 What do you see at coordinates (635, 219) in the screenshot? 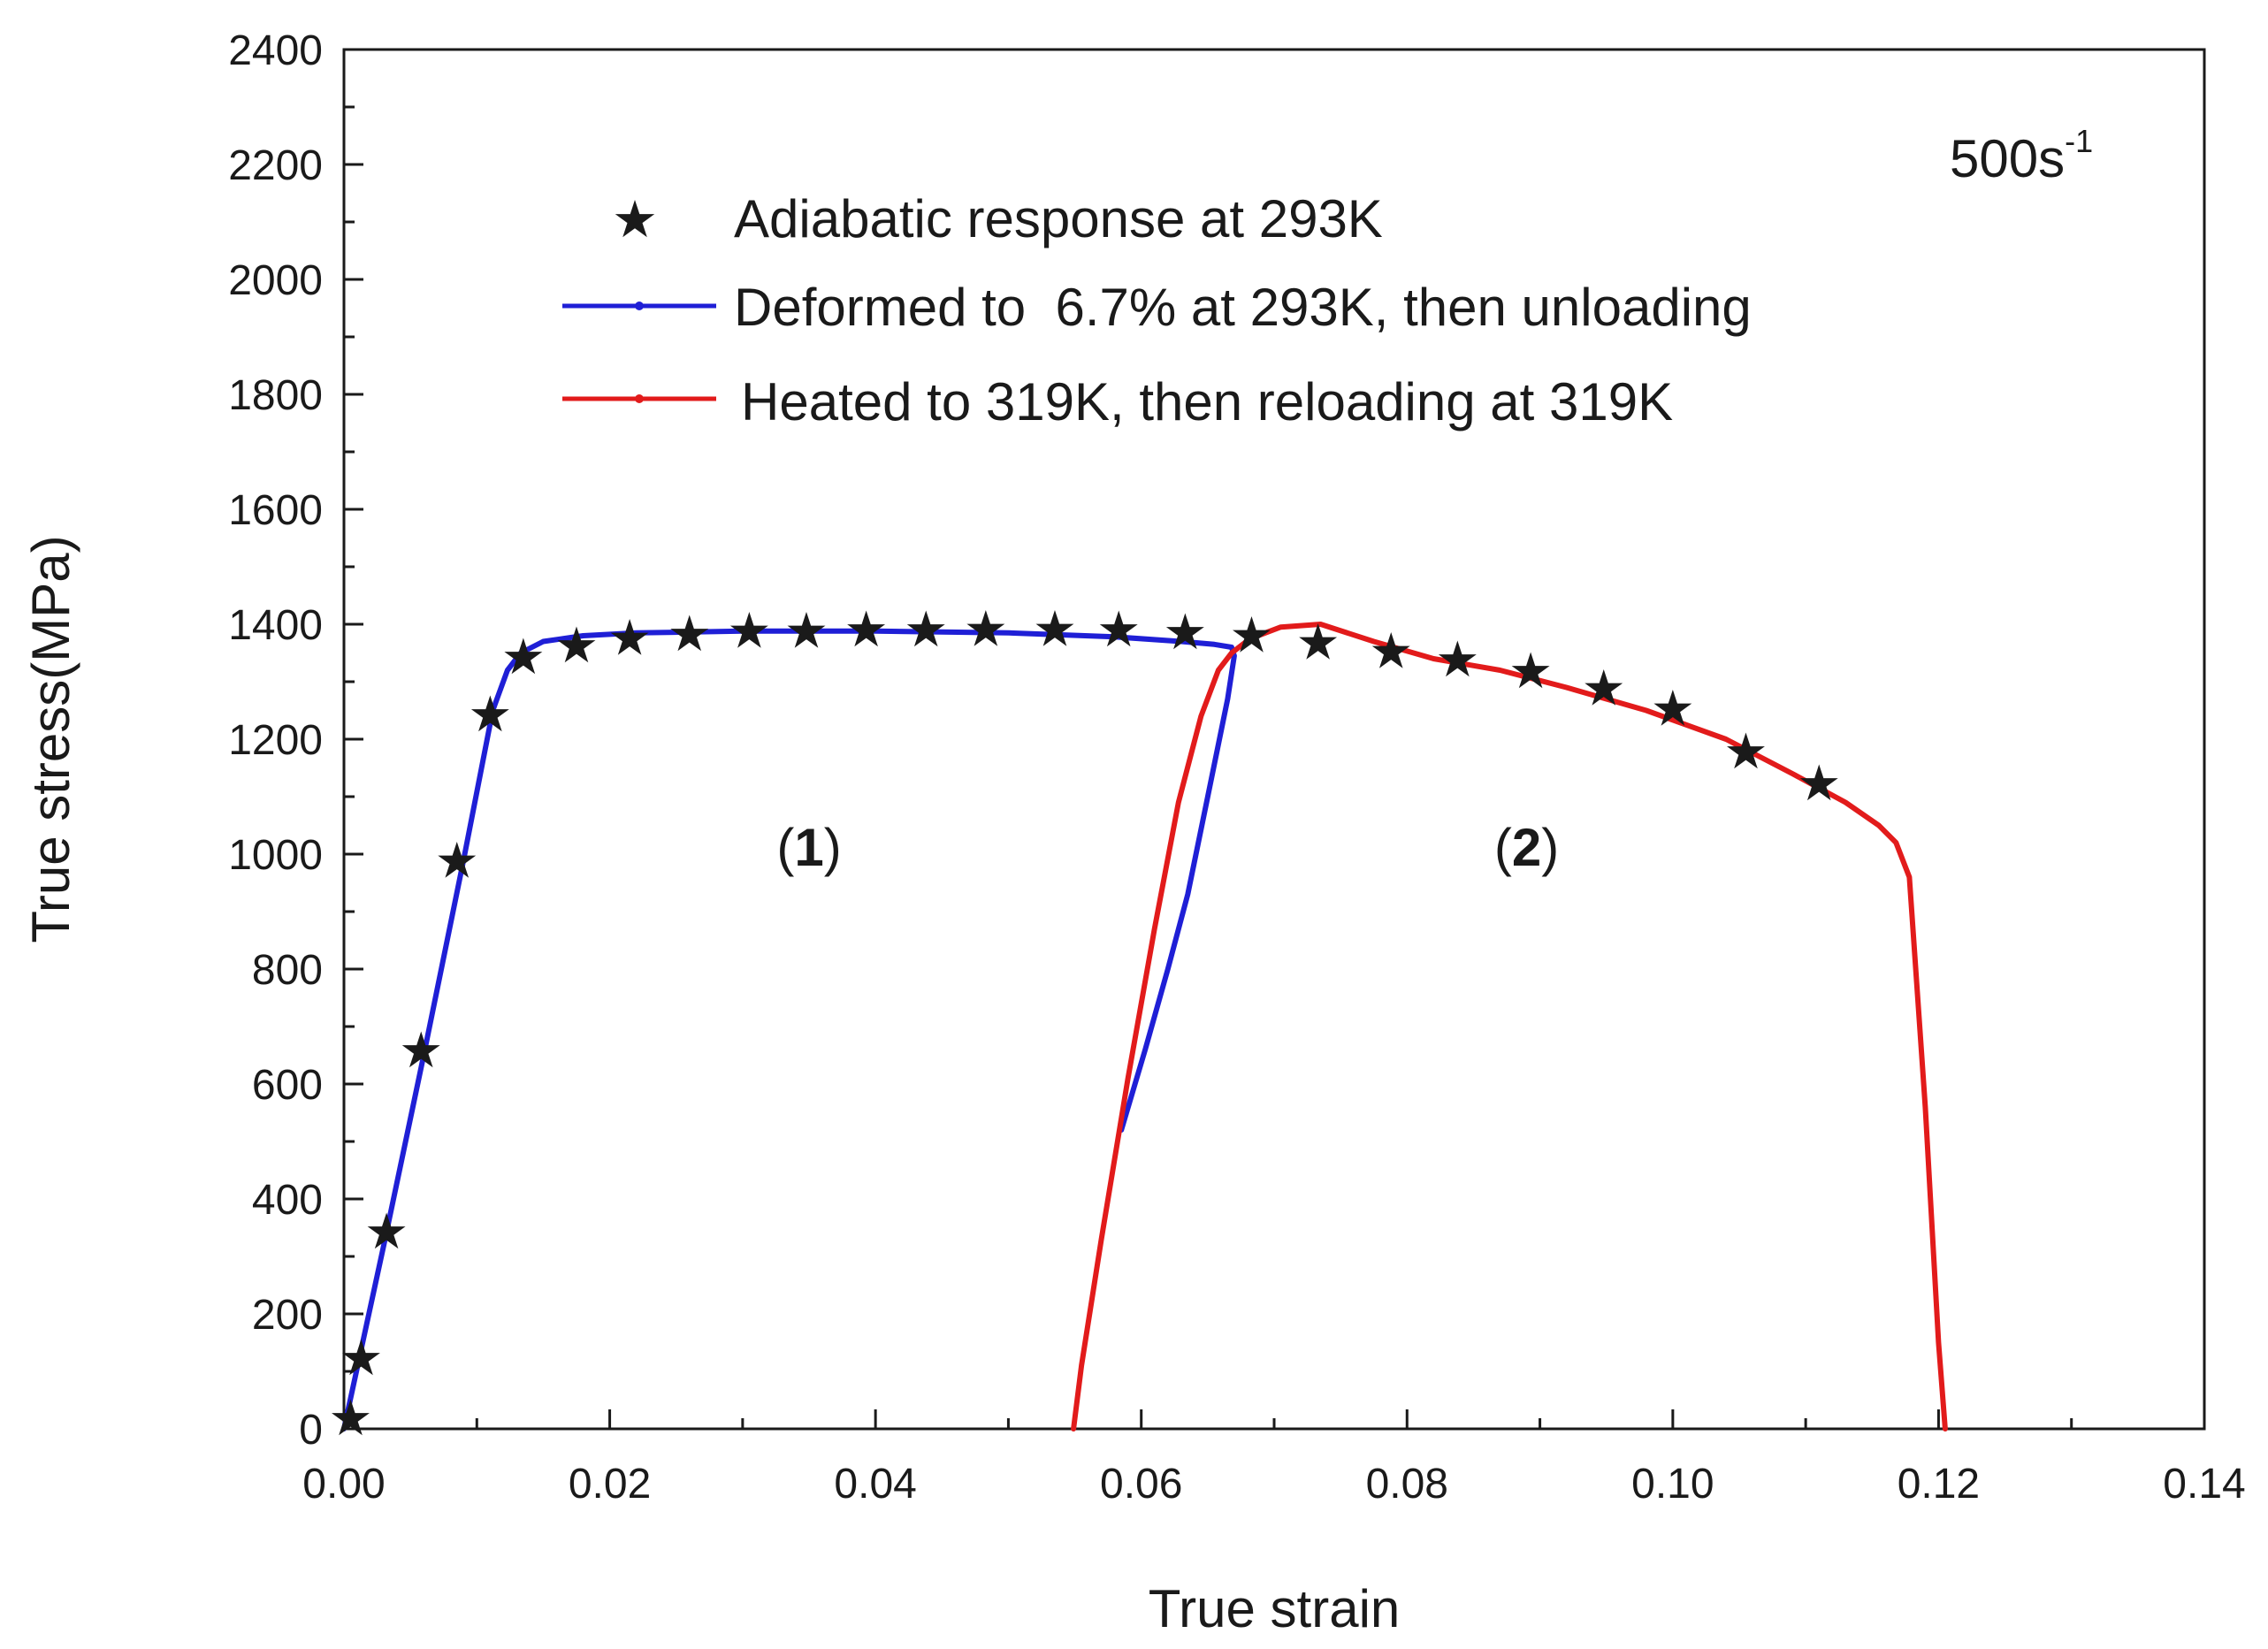
I see `legend-marker-star: ★` at bounding box center [635, 219].